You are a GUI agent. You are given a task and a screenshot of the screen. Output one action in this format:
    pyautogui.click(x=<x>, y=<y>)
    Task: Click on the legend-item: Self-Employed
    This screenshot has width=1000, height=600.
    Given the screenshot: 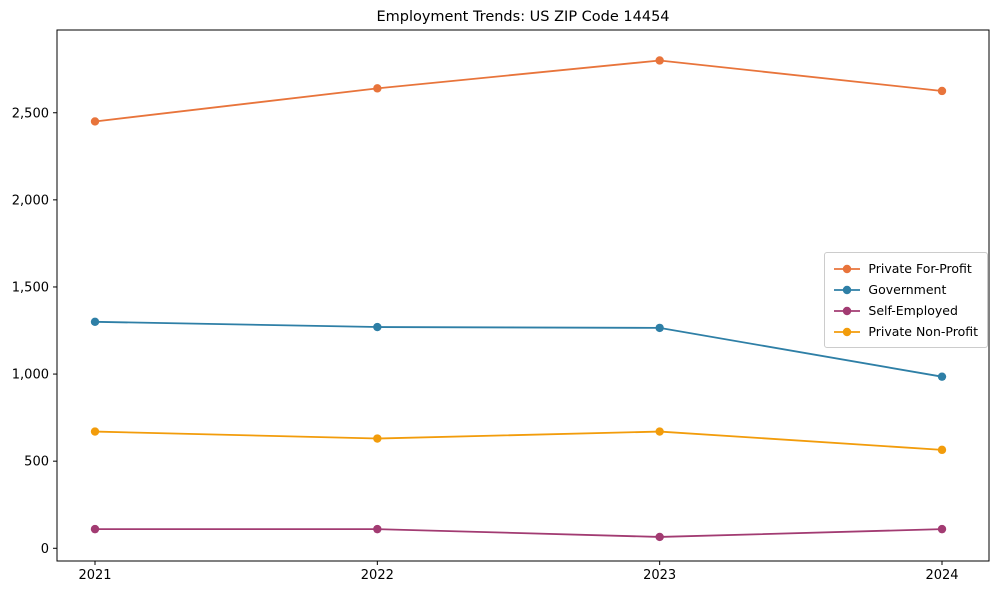 What is the action you would take?
    pyautogui.click(x=906, y=310)
    